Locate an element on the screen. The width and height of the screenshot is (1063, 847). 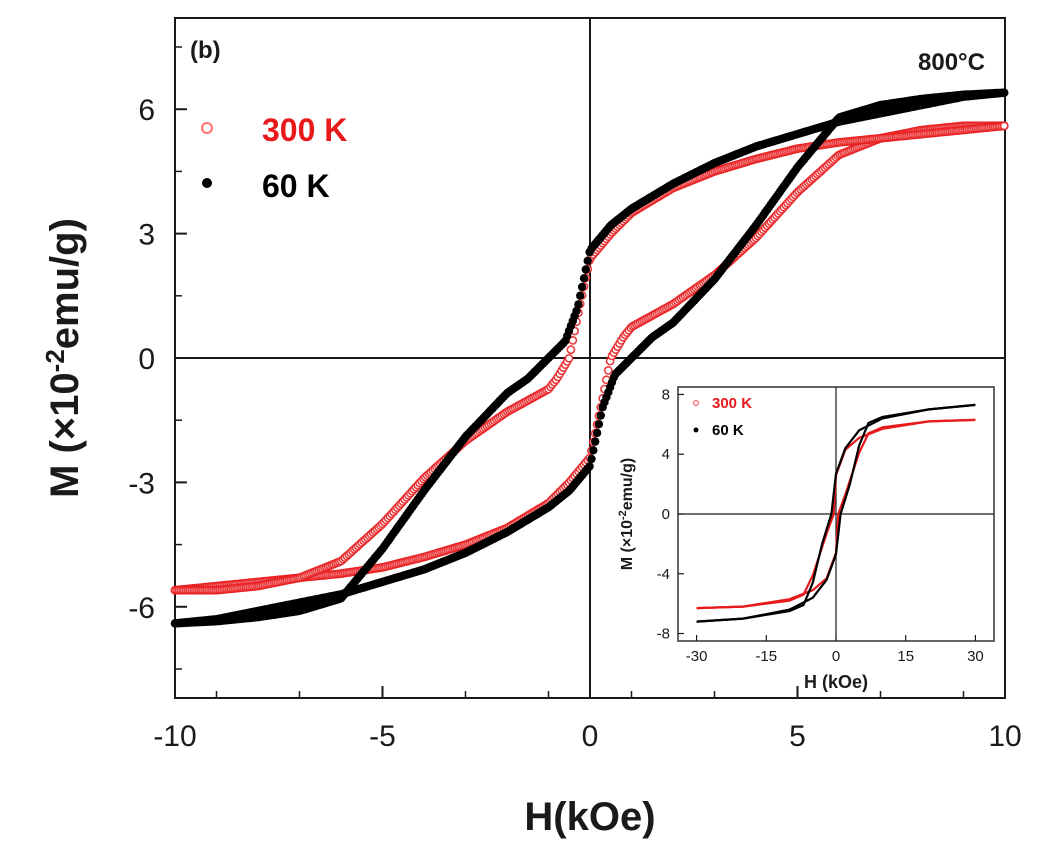
x-tick-labels: -10 -5 0 5 10 is located at coordinates (587, 736).